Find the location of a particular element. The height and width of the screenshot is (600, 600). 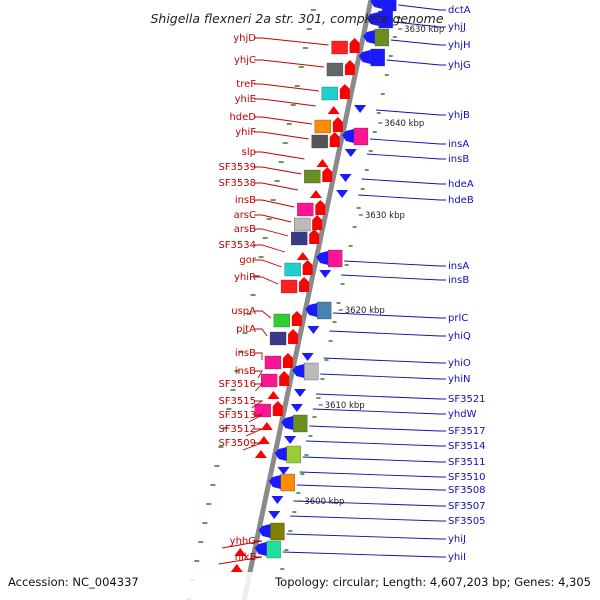

gene-sf3508-feature is located at coordinates (287, 482).